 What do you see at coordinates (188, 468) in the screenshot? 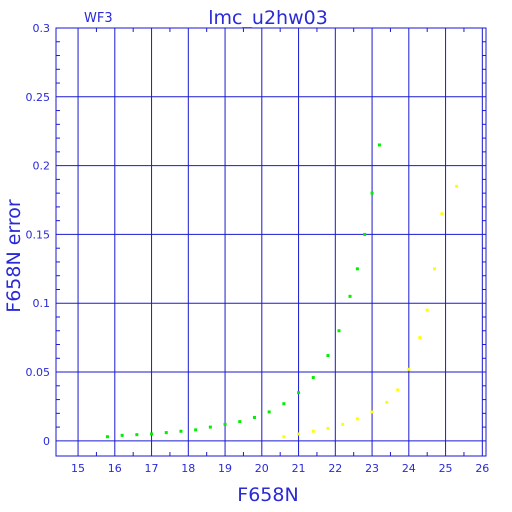
I see `x-tick-label: 18` at bounding box center [188, 468].